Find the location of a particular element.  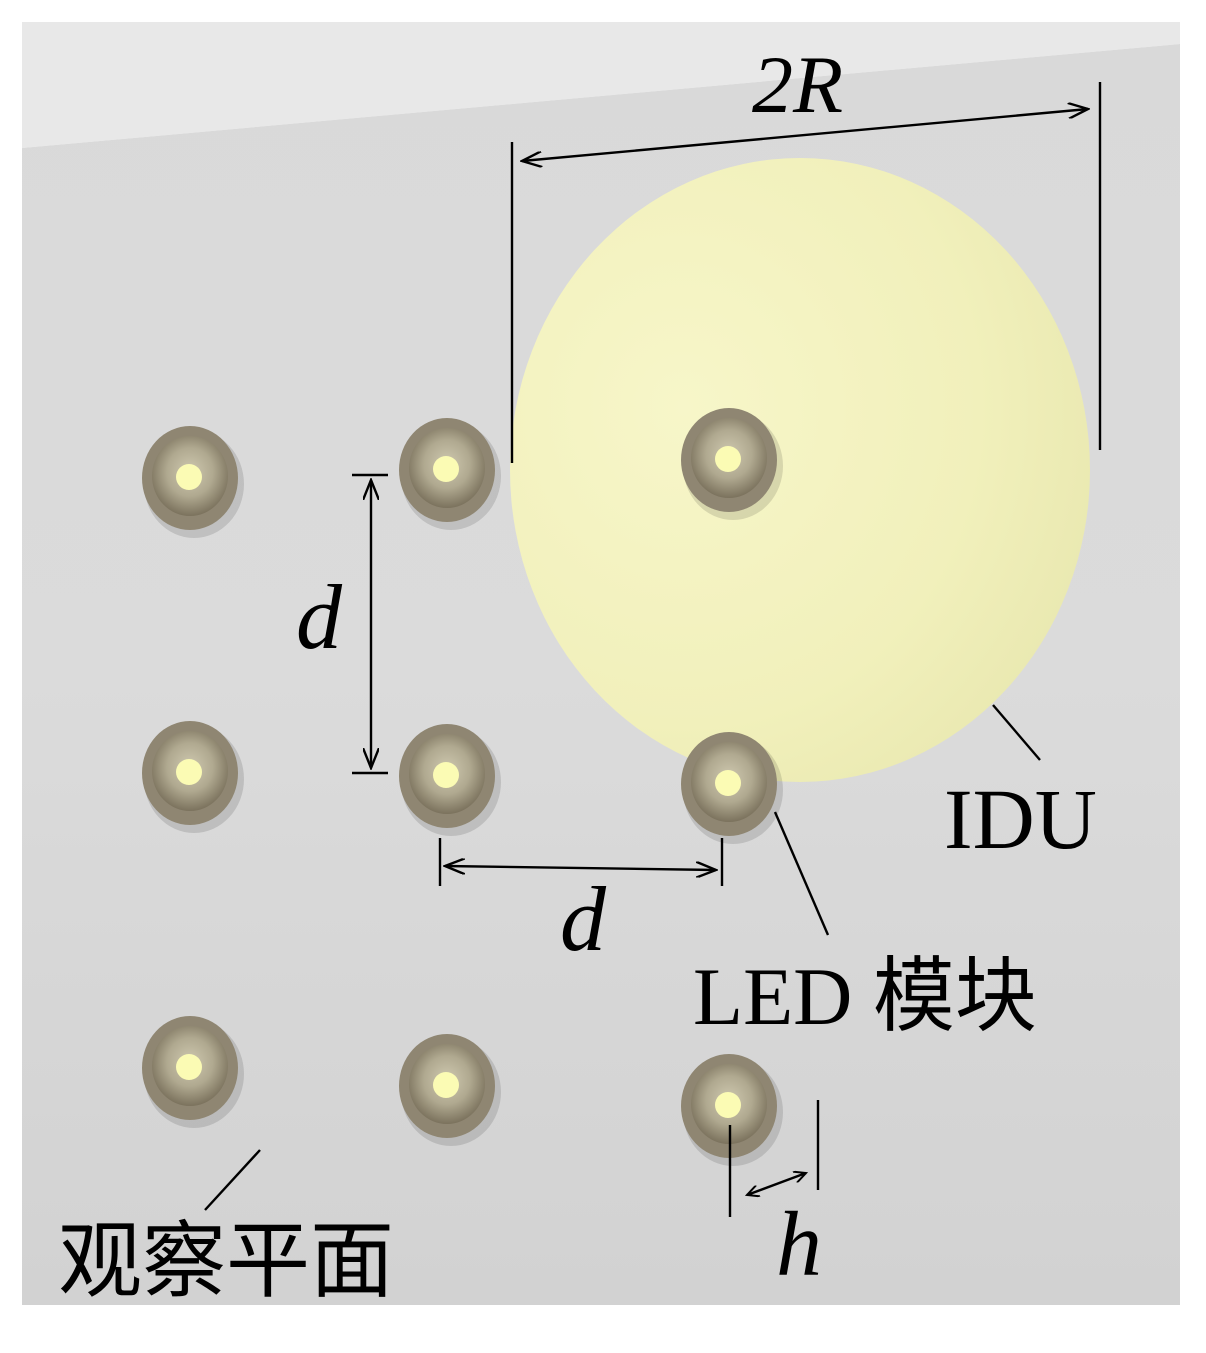

led-r2-c3 is located at coordinates (732, 788).